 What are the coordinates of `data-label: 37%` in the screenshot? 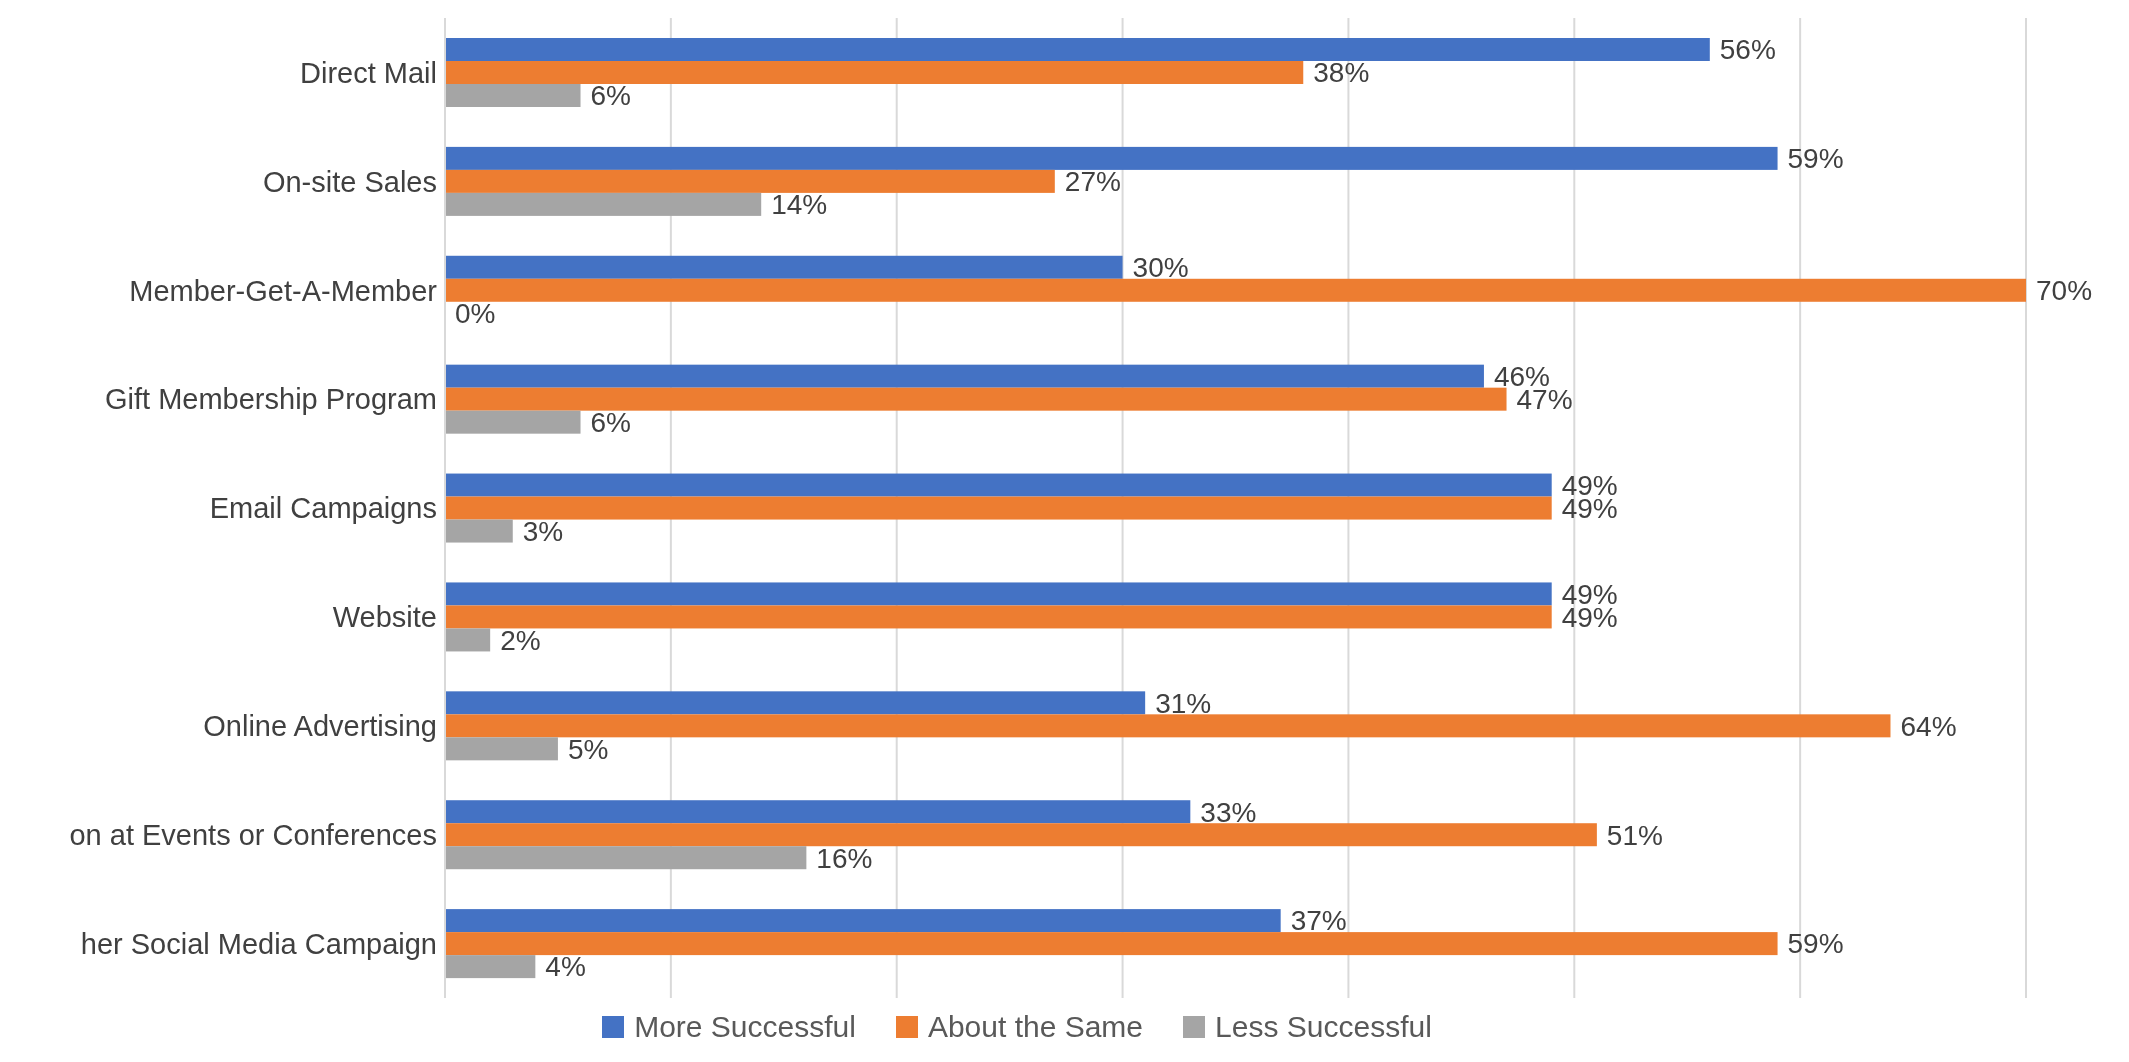 It's located at (1318, 921).